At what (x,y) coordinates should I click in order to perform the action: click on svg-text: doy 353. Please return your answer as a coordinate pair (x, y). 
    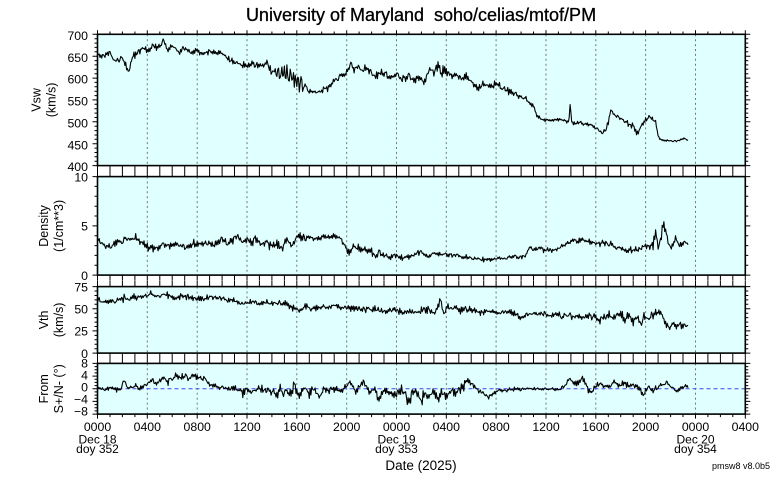
    Looking at the image, I should click on (396, 449).